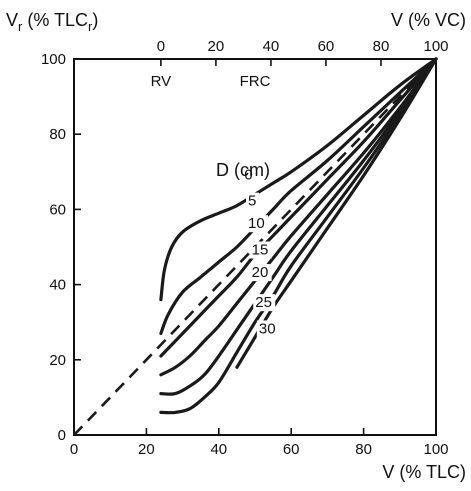 The height and width of the screenshot is (491, 471). I want to click on y-axis-title-sub: r, so click(20, 26).